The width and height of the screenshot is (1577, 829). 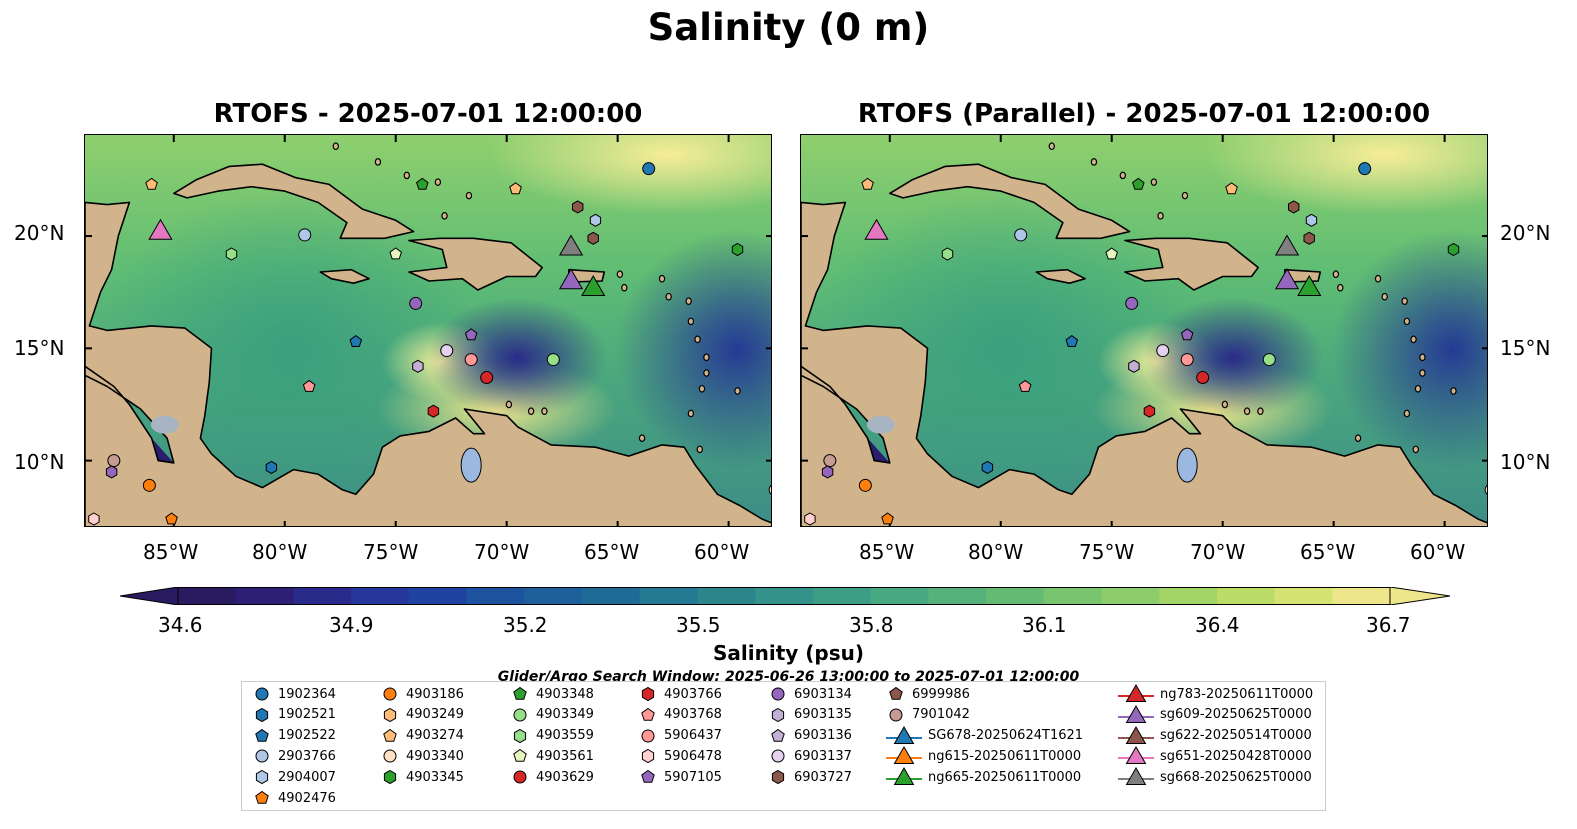 I want to click on legend-label: sg668-20250625T0000, so click(x=1236, y=777).